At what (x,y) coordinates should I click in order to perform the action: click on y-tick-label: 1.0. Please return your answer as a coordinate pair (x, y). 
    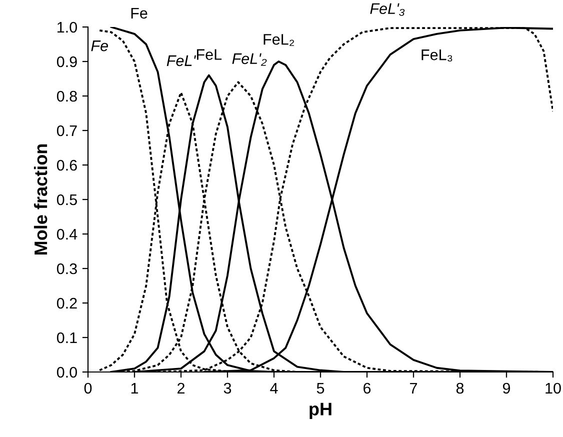
    Looking at the image, I should click on (67, 27).